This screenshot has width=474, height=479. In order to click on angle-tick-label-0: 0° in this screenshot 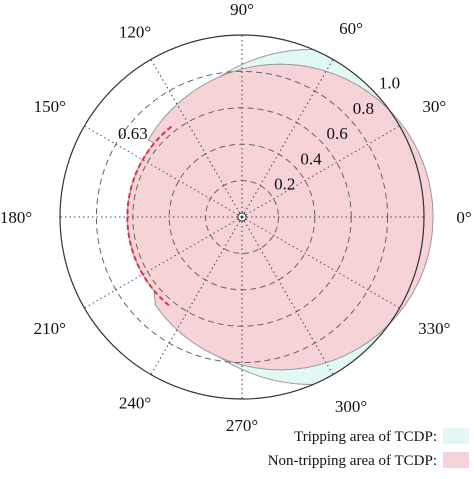, I will do `click(463, 217)`.